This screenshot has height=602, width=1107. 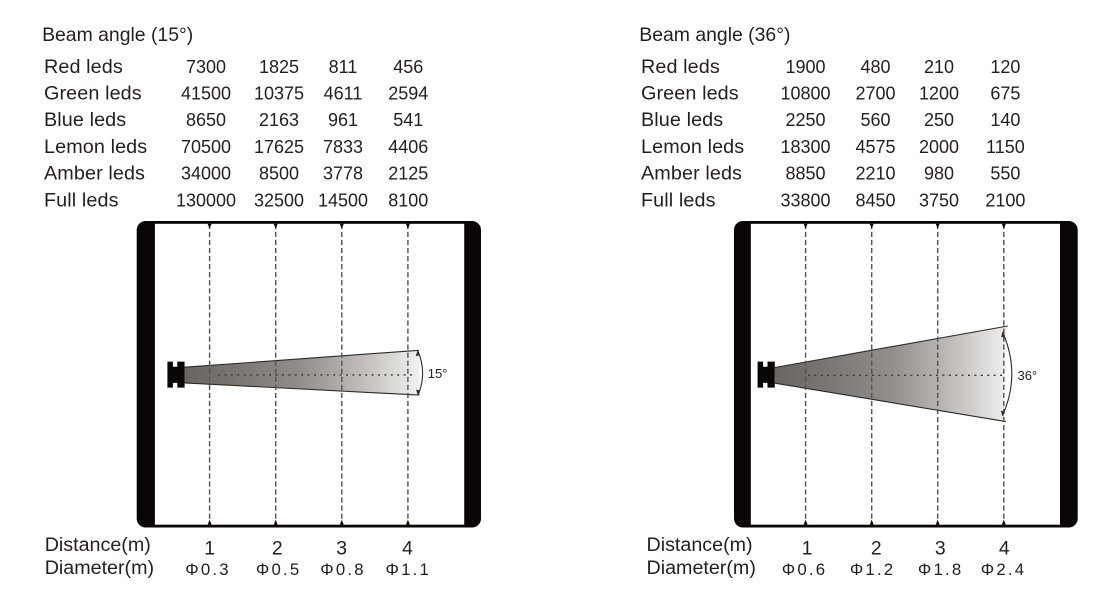 I want to click on svg-text: 18300, so click(x=805, y=147).